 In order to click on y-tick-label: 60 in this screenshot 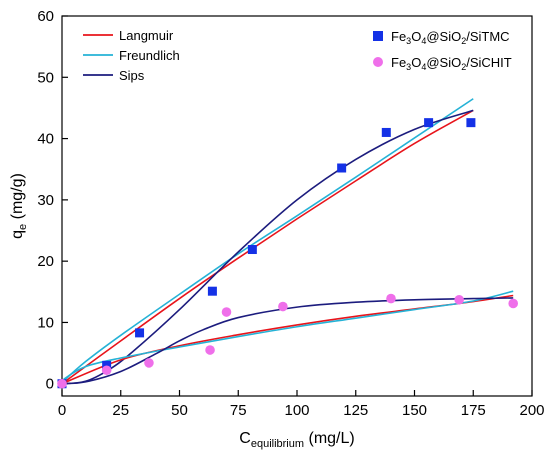, I will do `click(45, 16)`.